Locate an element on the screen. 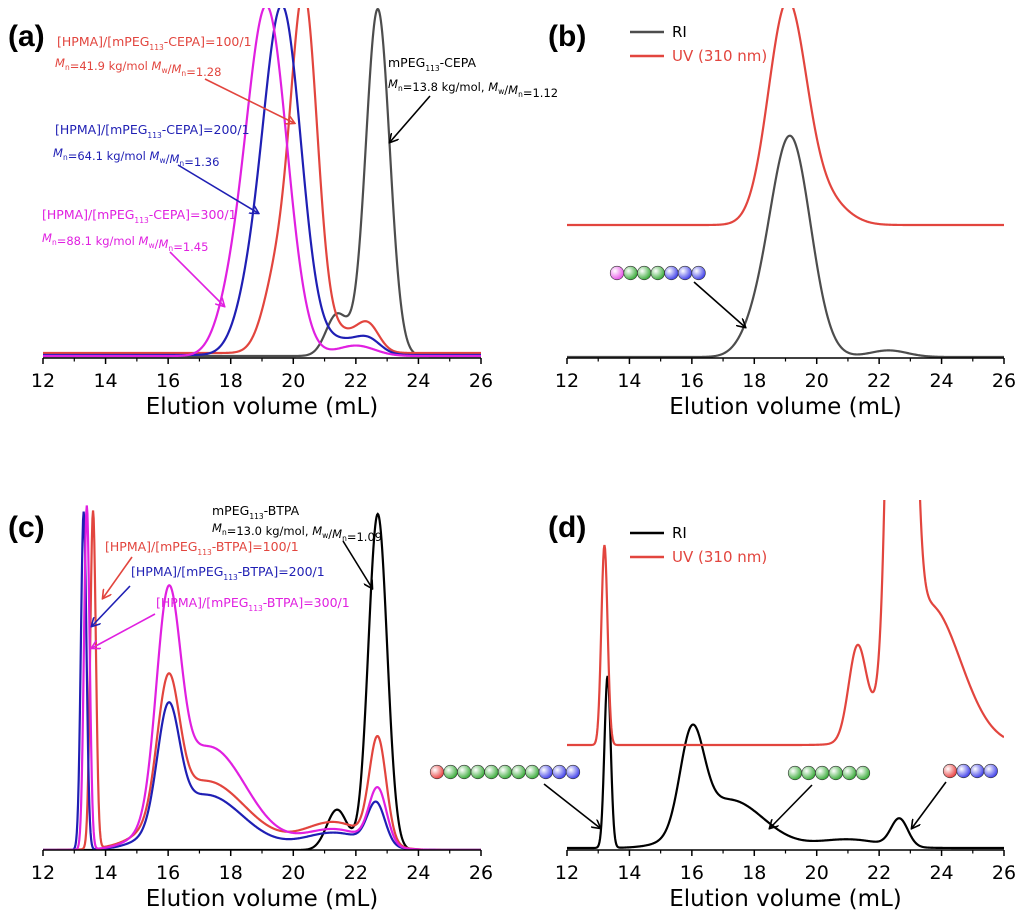  annotation-label: [HPMA]/[mPEG113-CEPA]=300/1 is located at coordinates (139, 216).